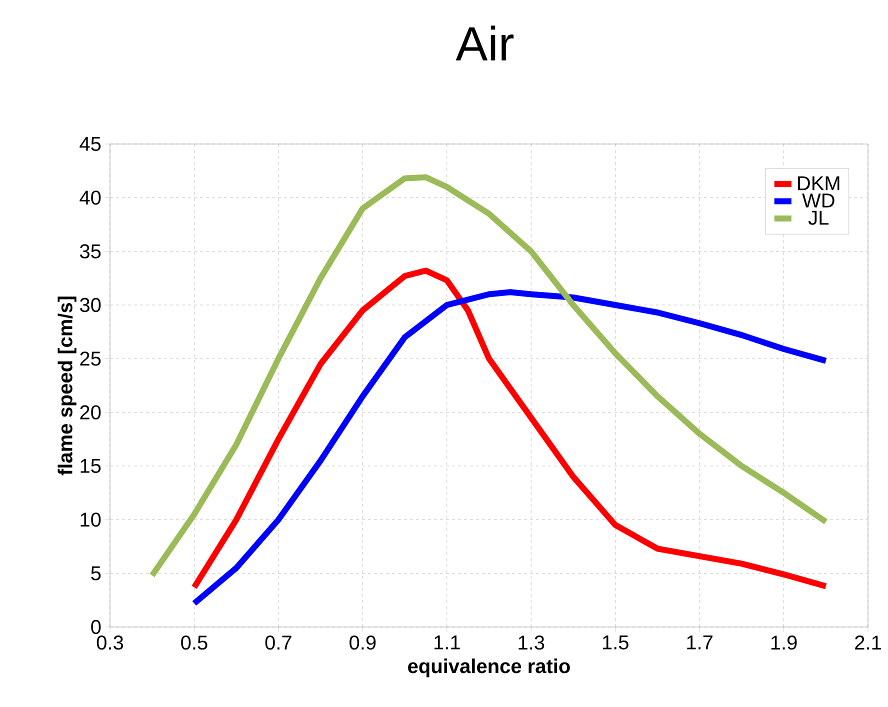 The image size is (888, 707). I want to click on y-tick-label: 35, so click(90, 251).